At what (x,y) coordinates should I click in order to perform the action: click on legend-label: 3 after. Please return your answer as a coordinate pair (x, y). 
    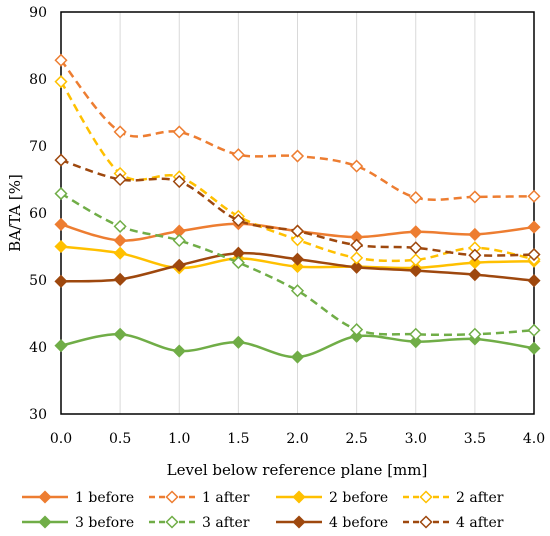
    Looking at the image, I should click on (226, 523).